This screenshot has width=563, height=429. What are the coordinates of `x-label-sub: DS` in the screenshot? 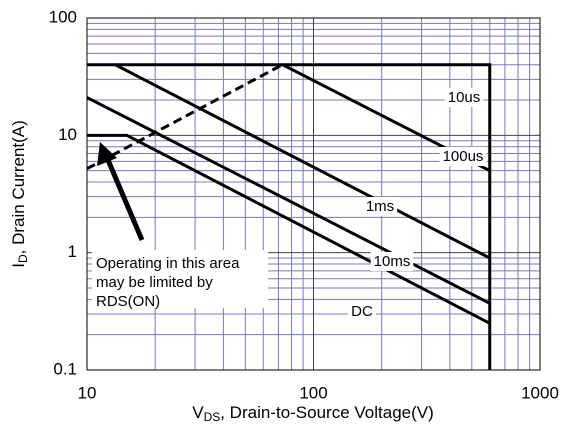 It's located at (212, 417).